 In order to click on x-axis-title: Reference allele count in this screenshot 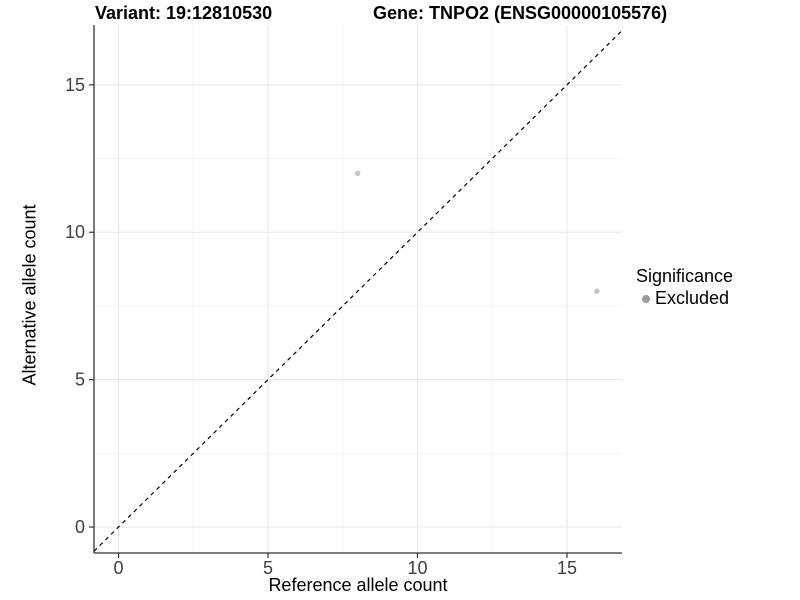, I will do `click(358, 585)`.